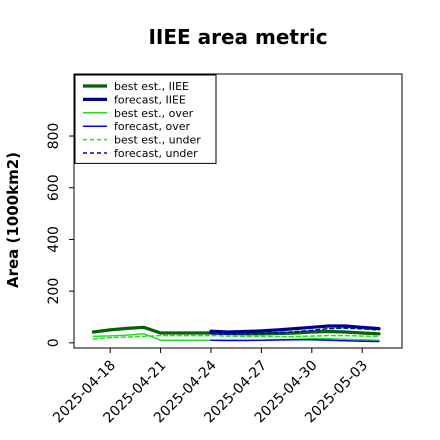  I want to click on chart-title: IIEE area metric, so click(237, 37).